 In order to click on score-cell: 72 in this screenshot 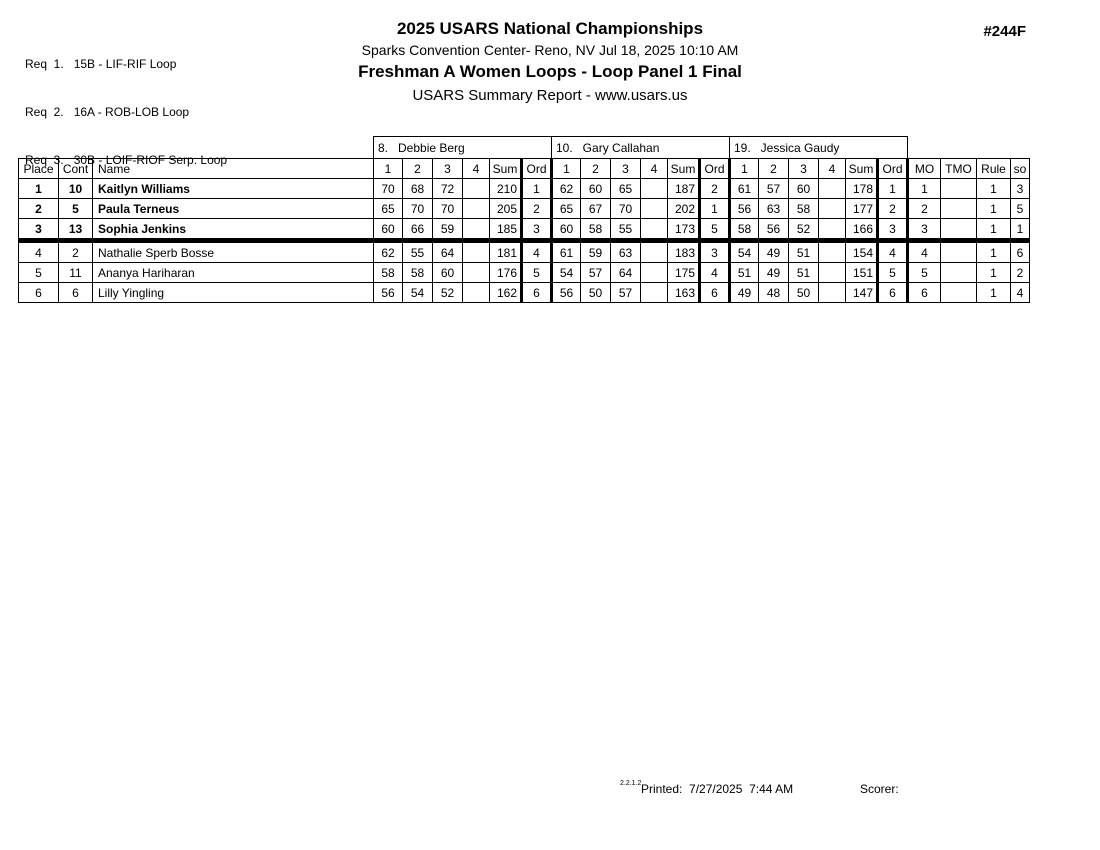, I will do `click(447, 188)`.